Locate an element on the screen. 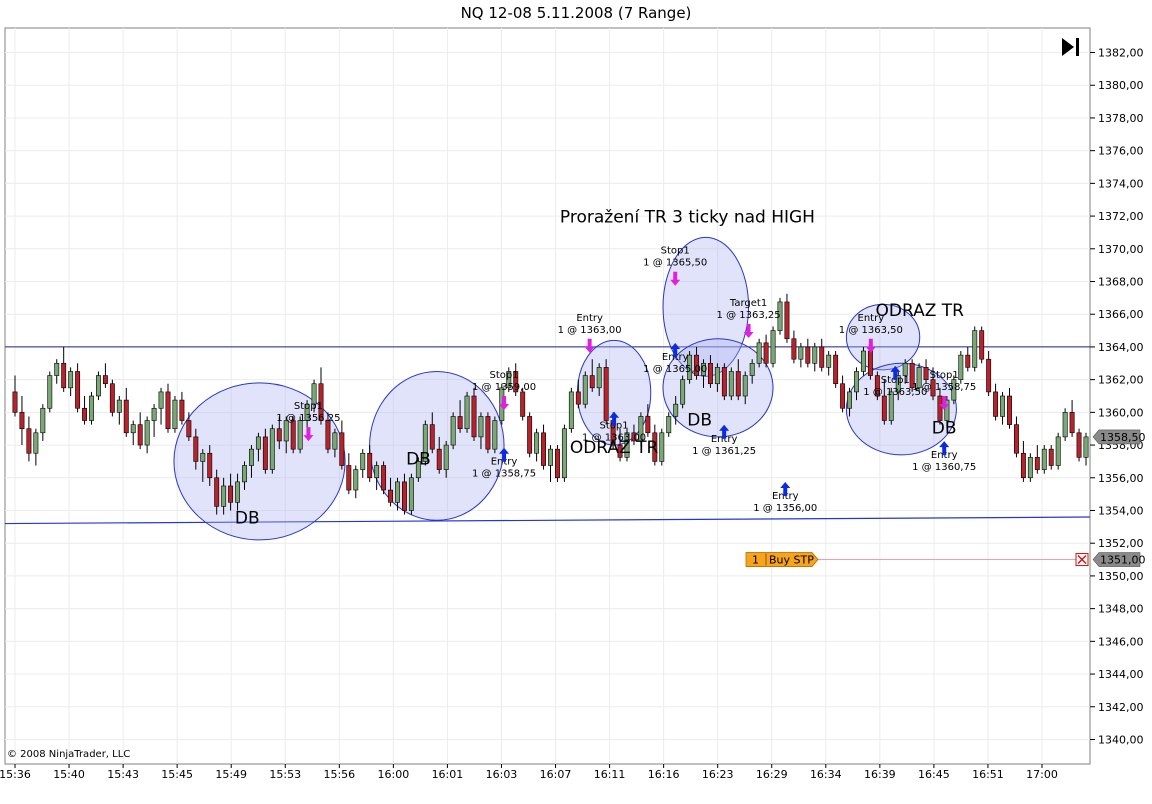 Image resolution: width=1152 pixels, height=804 pixels. x-tick-label: 15:43 is located at coordinates (123, 774).